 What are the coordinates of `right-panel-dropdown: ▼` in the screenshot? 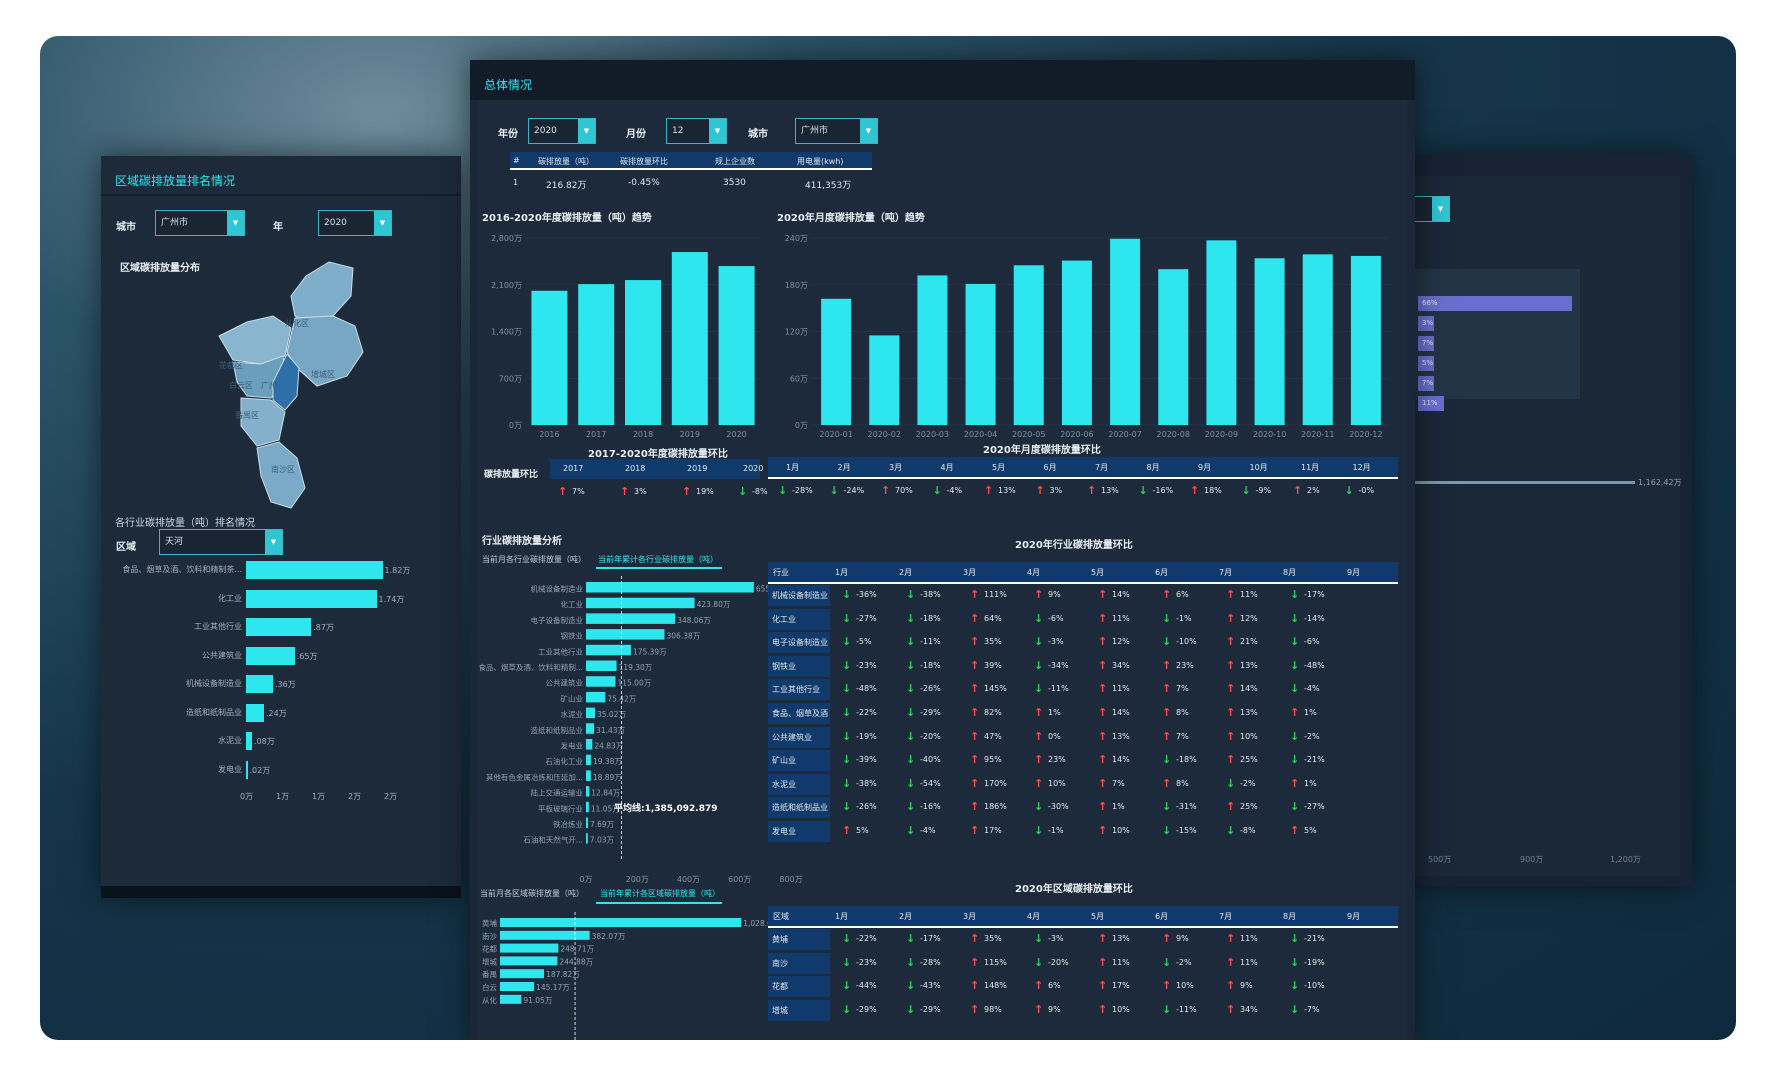 It's located at (1430, 209).